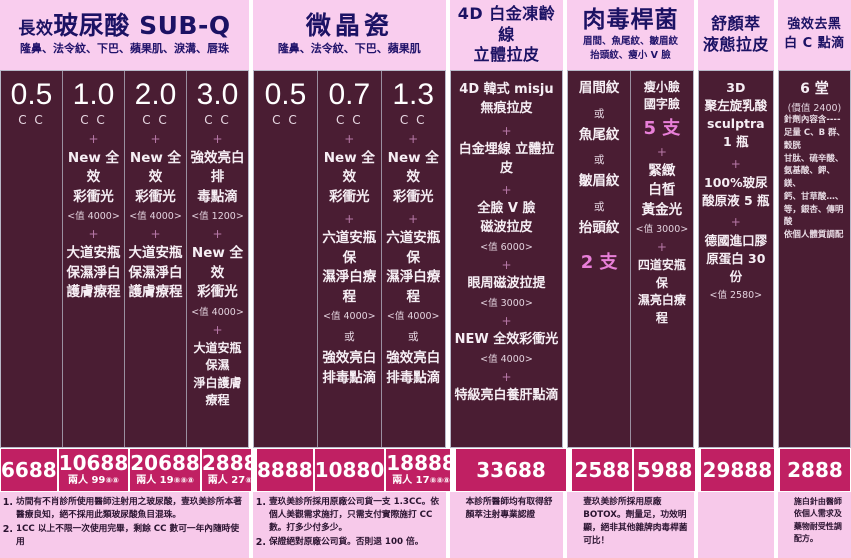  What do you see at coordinates (662, 170) in the screenshot?
I see `treatment-line: 緊緻` at bounding box center [662, 170].